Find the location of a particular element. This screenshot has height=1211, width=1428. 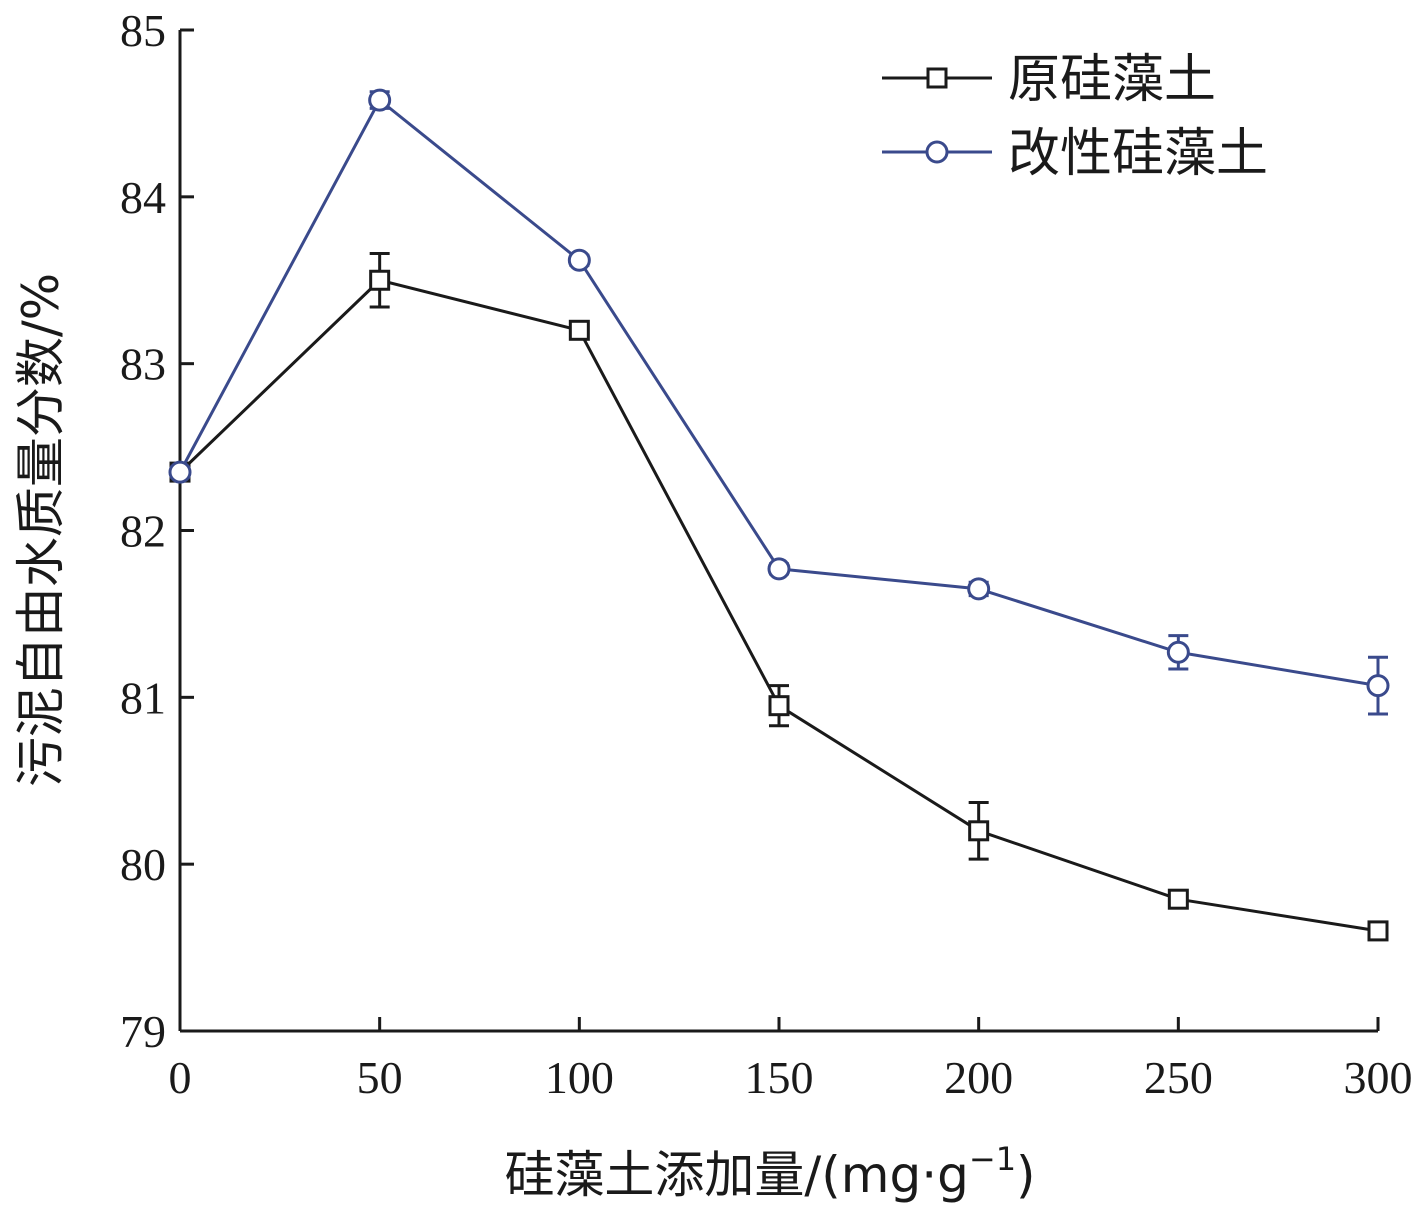

y-tick-label: 83 is located at coordinates (143, 364).